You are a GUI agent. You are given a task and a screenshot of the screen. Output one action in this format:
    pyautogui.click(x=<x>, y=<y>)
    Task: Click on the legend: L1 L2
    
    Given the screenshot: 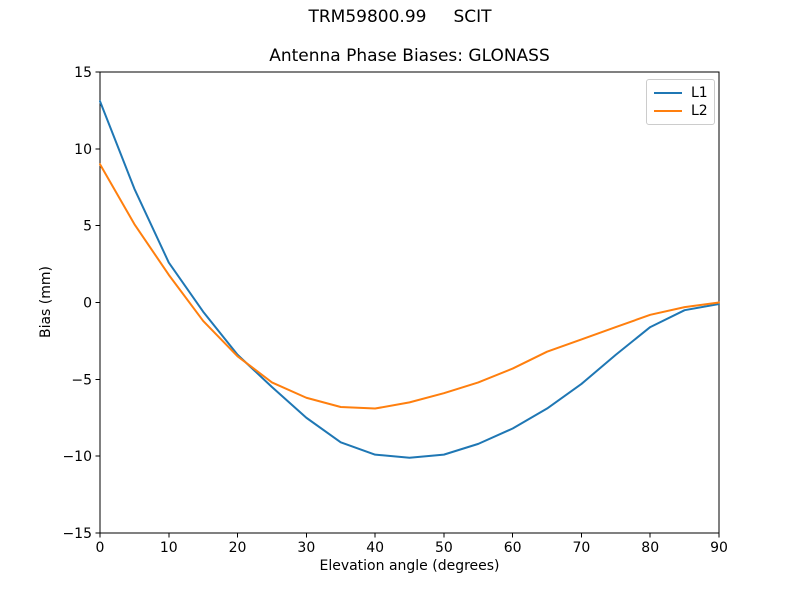 What is the action you would take?
    pyautogui.click(x=680, y=102)
    